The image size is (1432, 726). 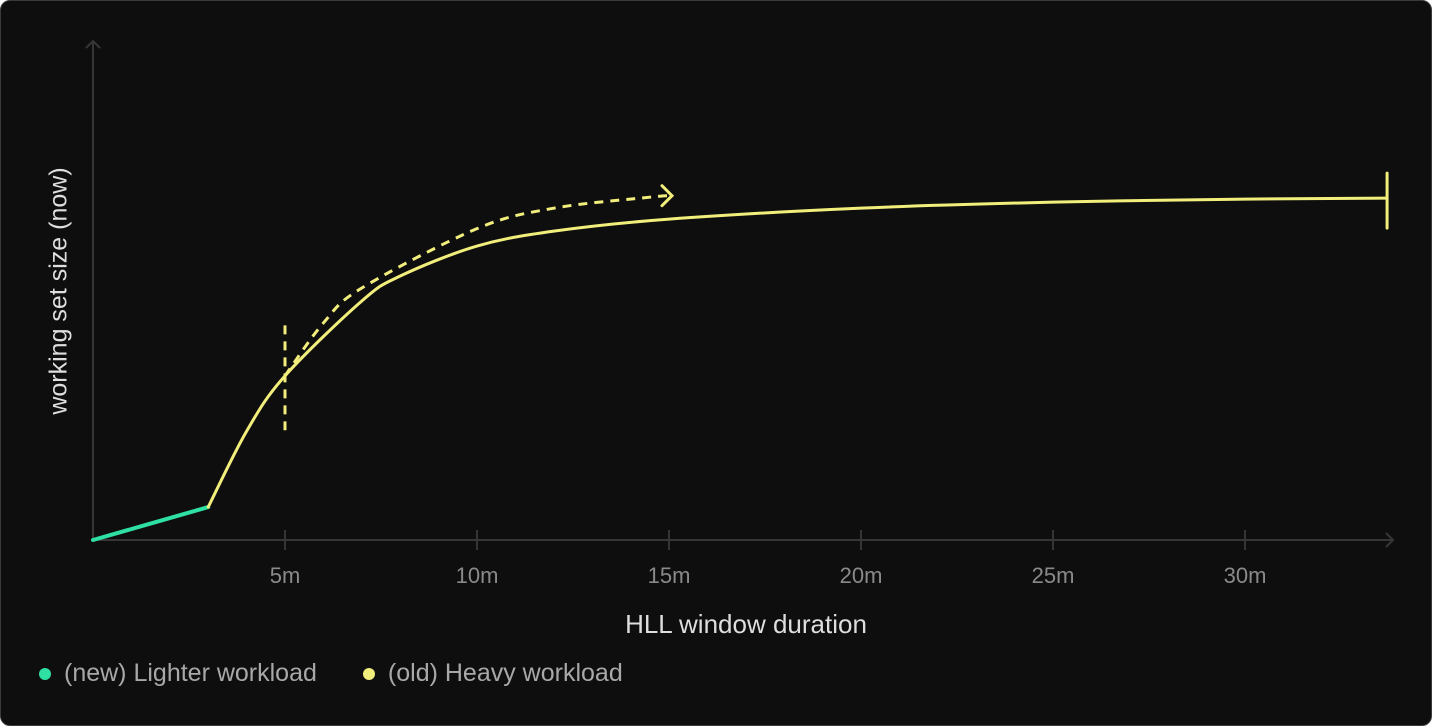 I want to click on legend-item-heavy: (old) Heavy workload, so click(x=492, y=673).